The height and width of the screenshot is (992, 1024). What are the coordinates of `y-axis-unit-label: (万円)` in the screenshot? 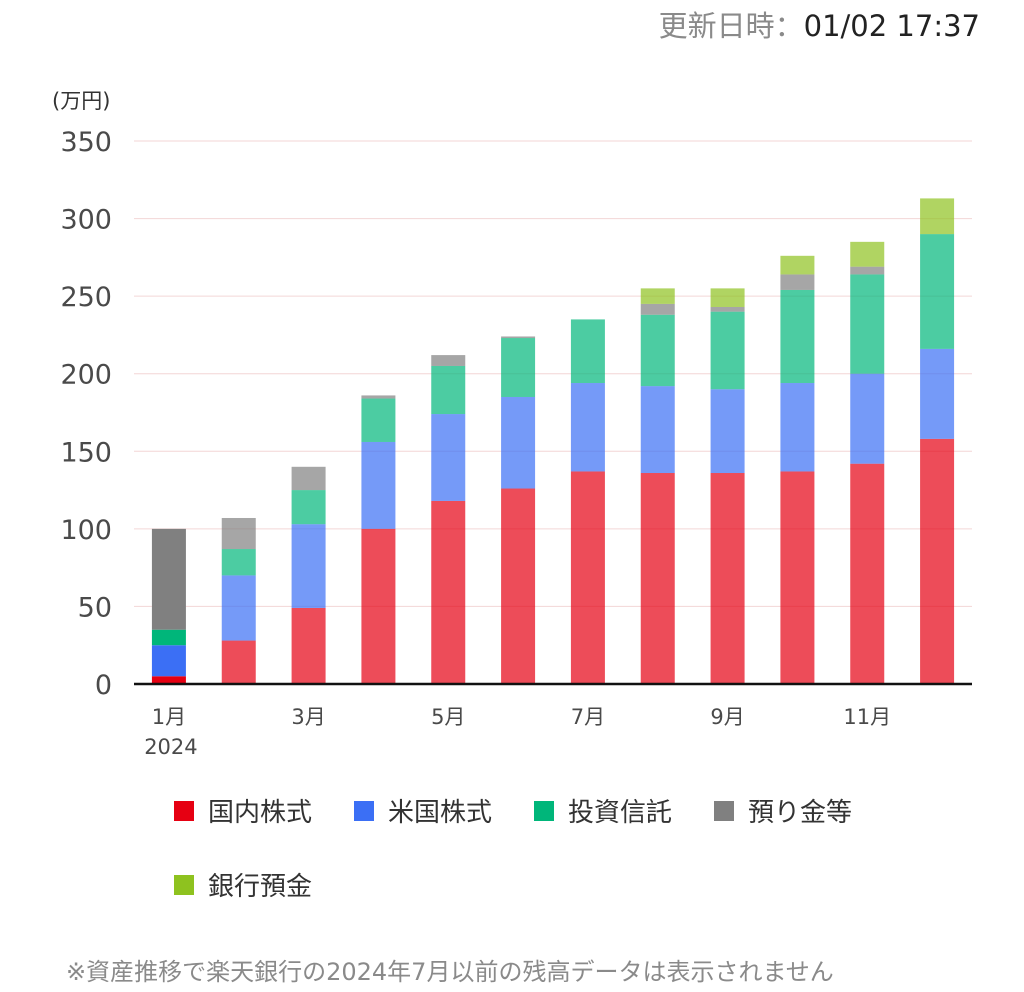 It's located at (81, 101).